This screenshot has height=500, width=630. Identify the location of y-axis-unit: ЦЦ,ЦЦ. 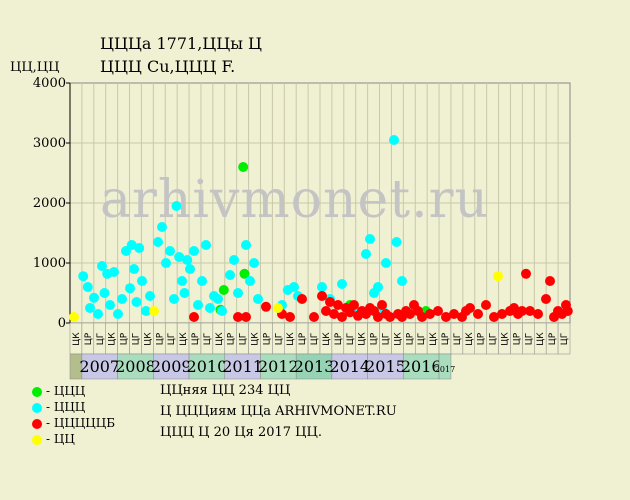
(35, 67).